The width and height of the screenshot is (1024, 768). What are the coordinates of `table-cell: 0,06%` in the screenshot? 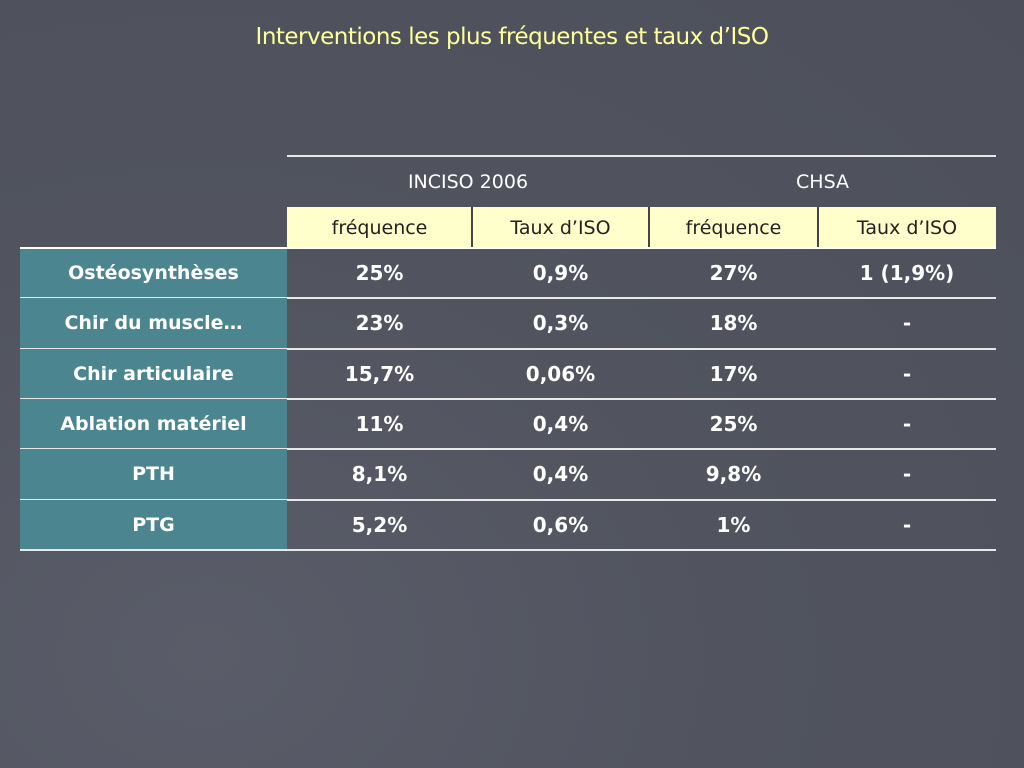 It's located at (560, 373).